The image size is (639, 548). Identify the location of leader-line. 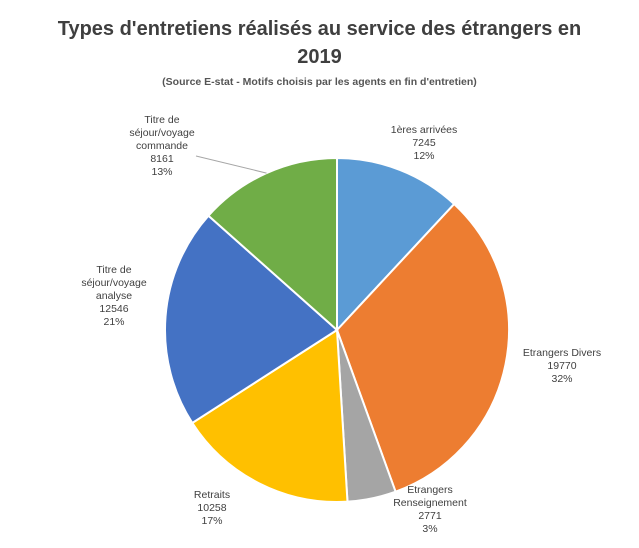
(231, 164).